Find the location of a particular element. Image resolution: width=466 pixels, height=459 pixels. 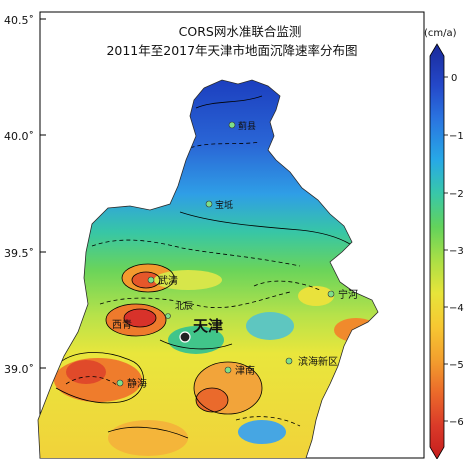

colorbar-tick-label: −1 is located at coordinates (456, 136).